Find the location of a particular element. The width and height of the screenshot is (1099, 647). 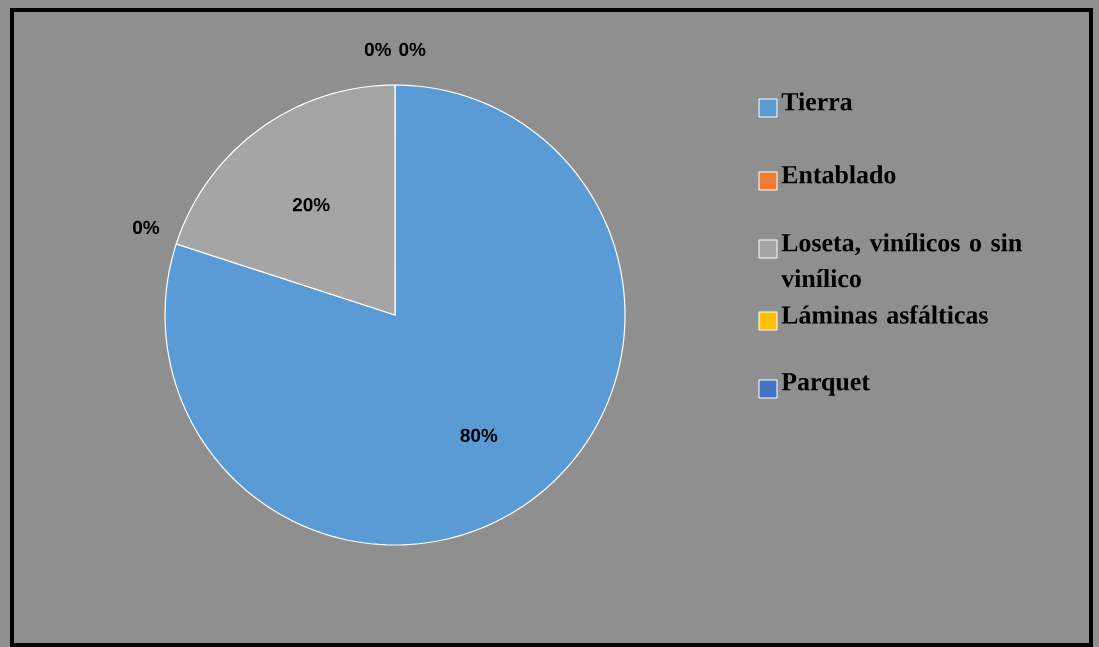

data-label: 20% is located at coordinates (311, 204).